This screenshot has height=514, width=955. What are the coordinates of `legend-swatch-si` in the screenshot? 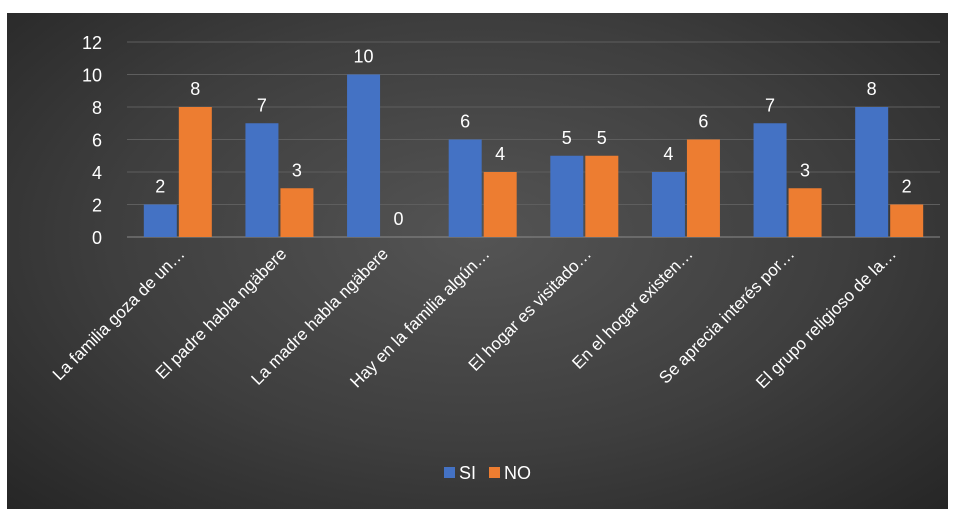 It's located at (449, 472).